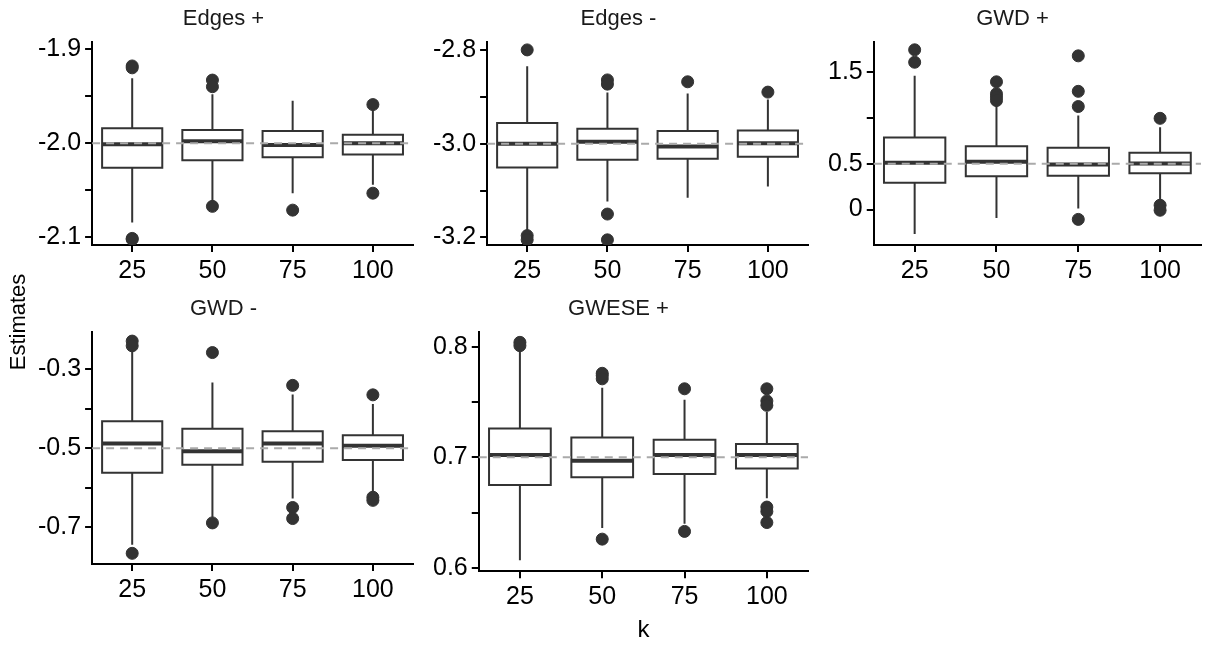  What do you see at coordinates (845, 70) in the screenshot?
I see `y-tick-label: 1.5` at bounding box center [845, 70].